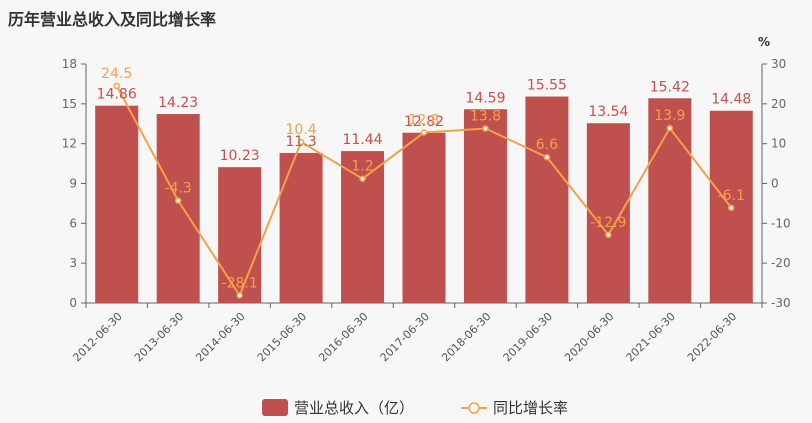 This screenshot has width=812, height=423. I want to click on legend-growth-label: 同比增长率, so click(530, 408).